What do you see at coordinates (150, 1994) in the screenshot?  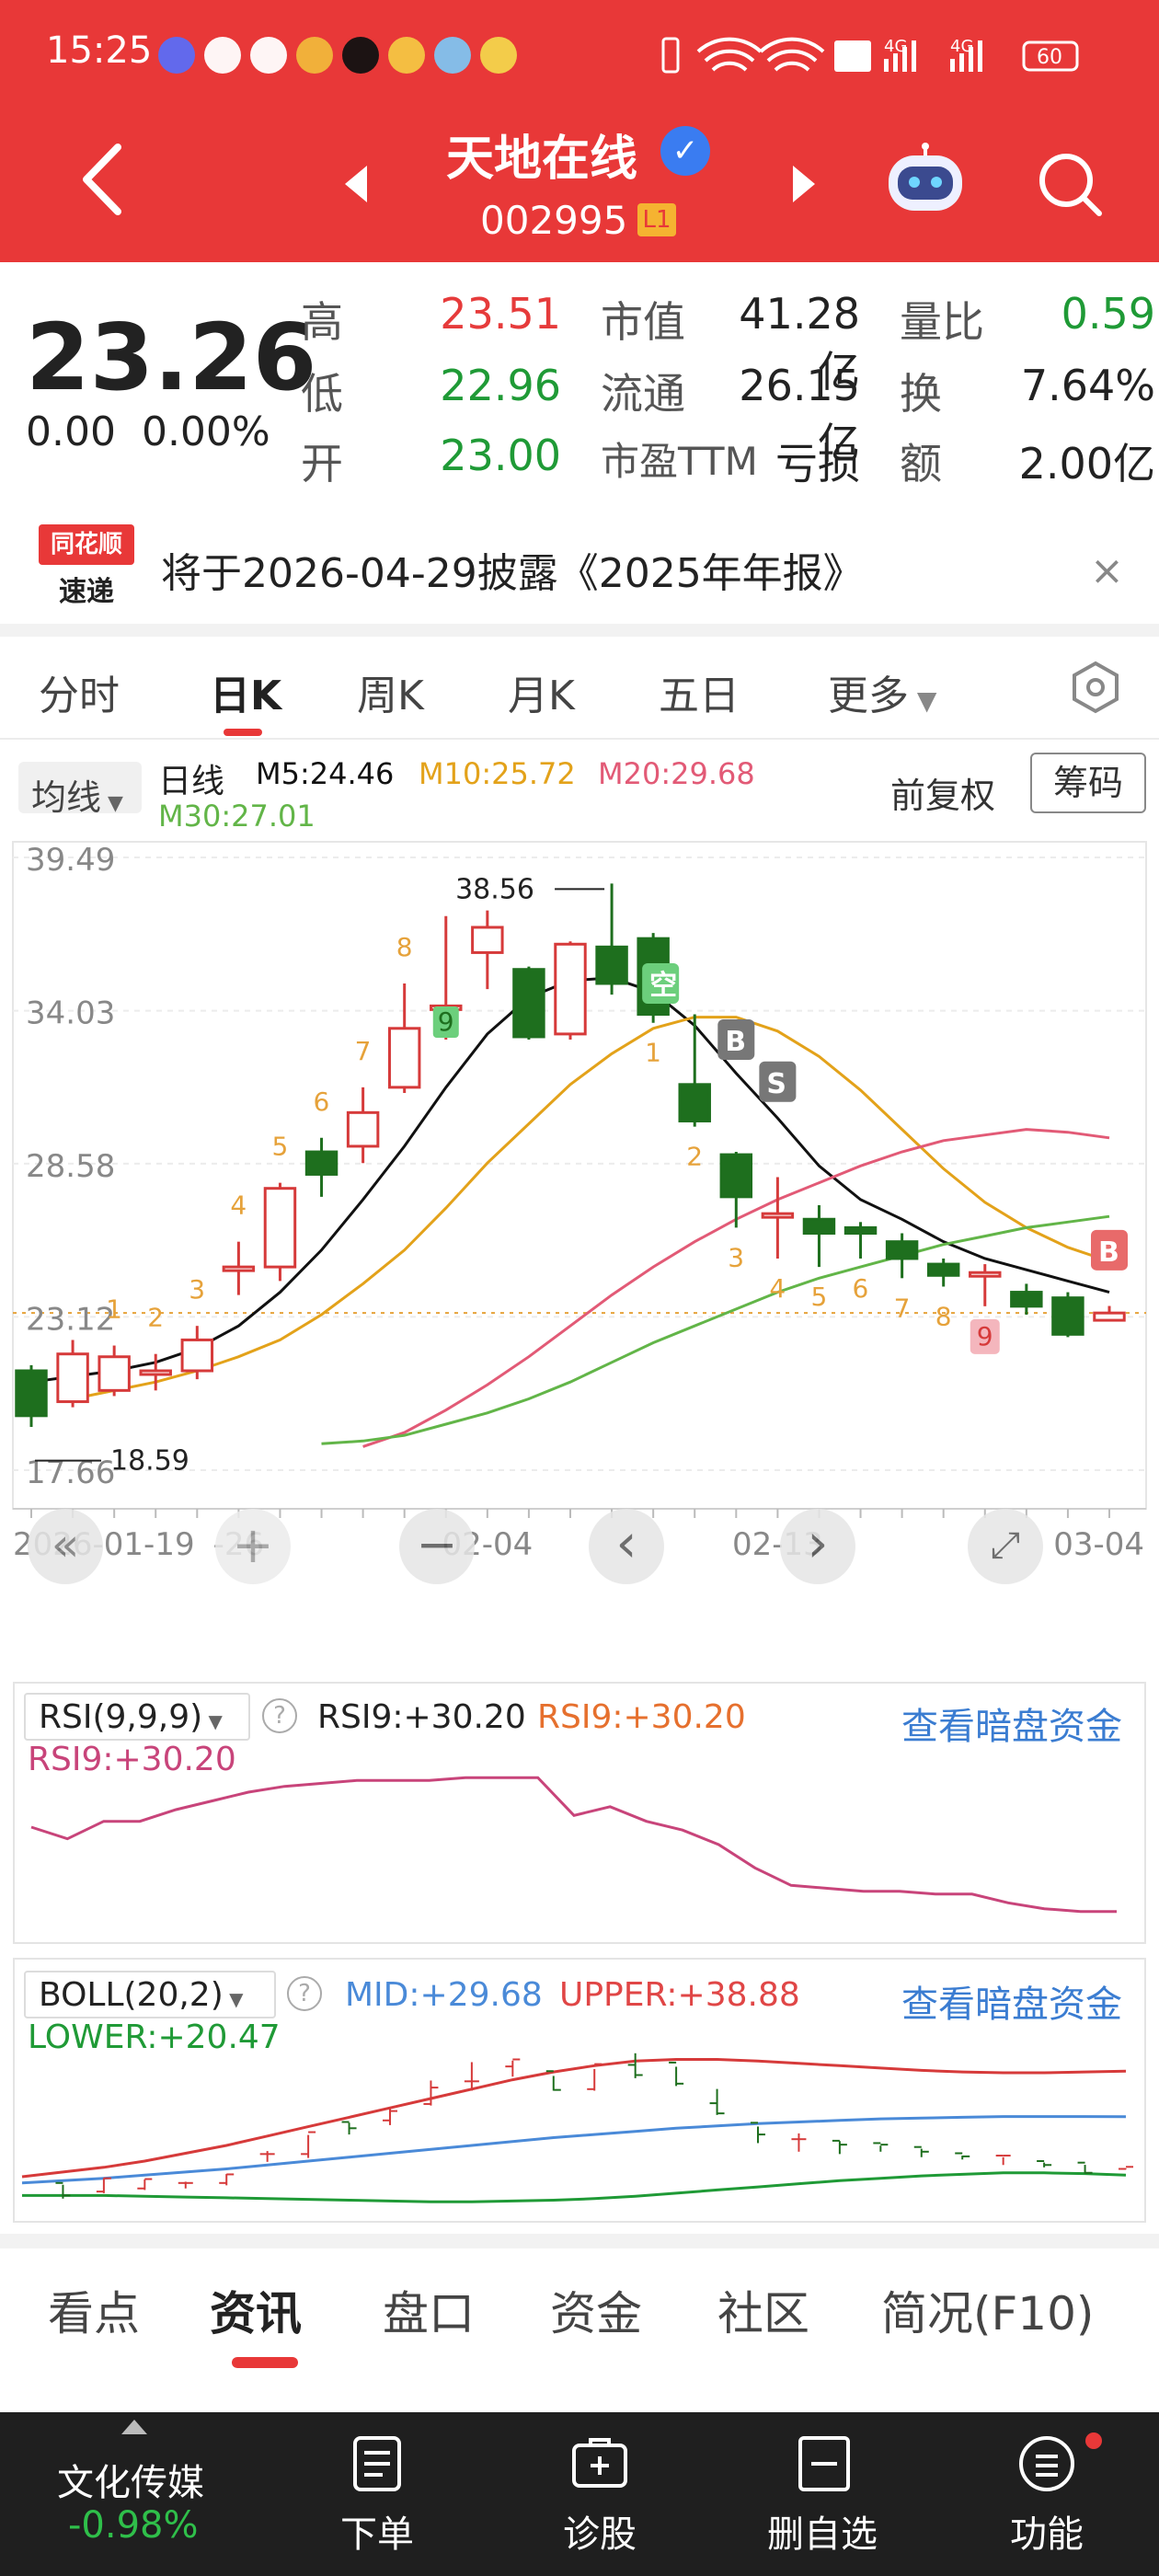 I see `boll-selector: BOLL(20,2) ▼` at bounding box center [150, 1994].